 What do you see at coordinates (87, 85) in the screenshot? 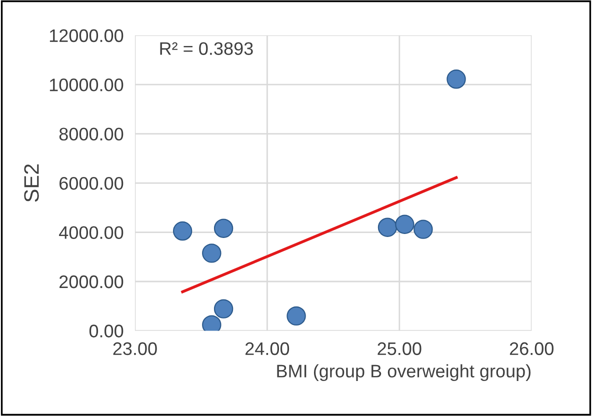
I see `y-tick-label: 10000.00` at bounding box center [87, 85].